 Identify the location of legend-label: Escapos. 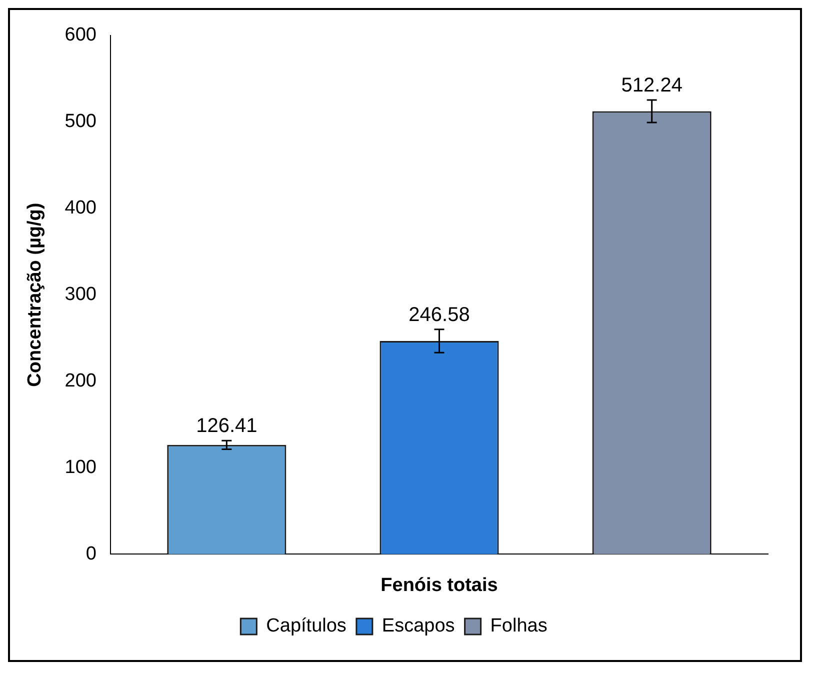
(418, 626).